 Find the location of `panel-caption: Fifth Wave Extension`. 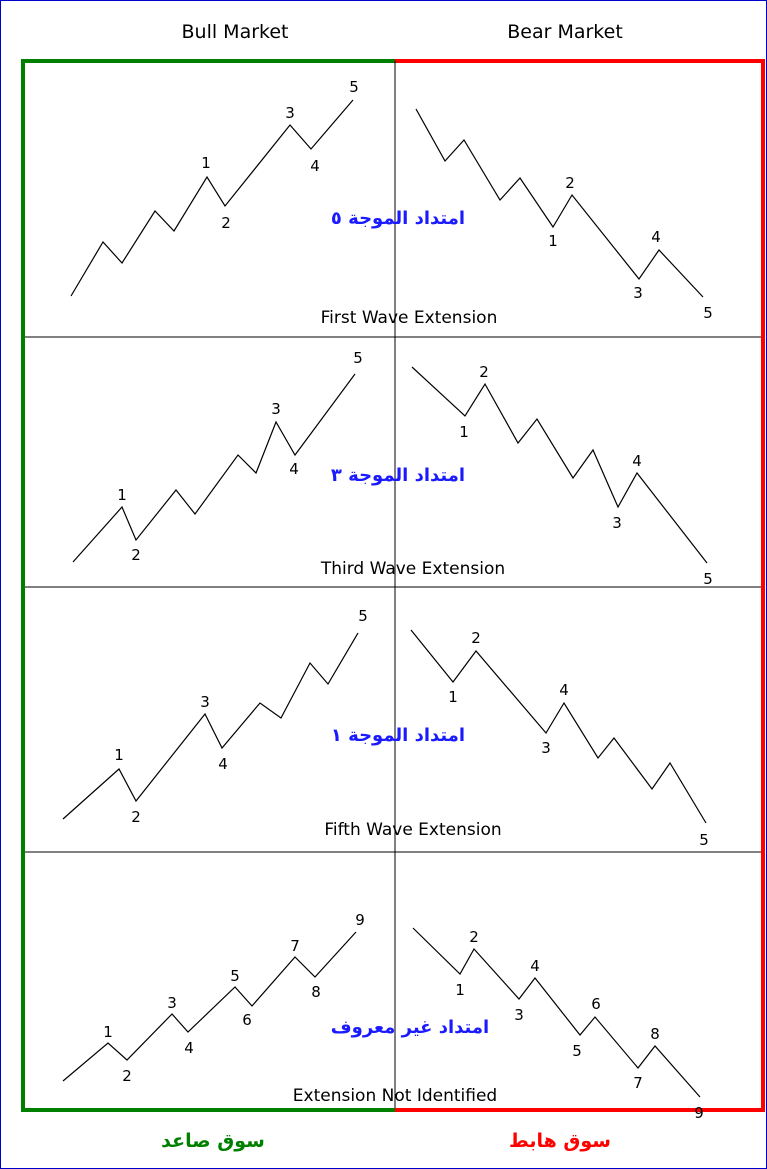

panel-caption: Fifth Wave Extension is located at coordinates (412, 830).